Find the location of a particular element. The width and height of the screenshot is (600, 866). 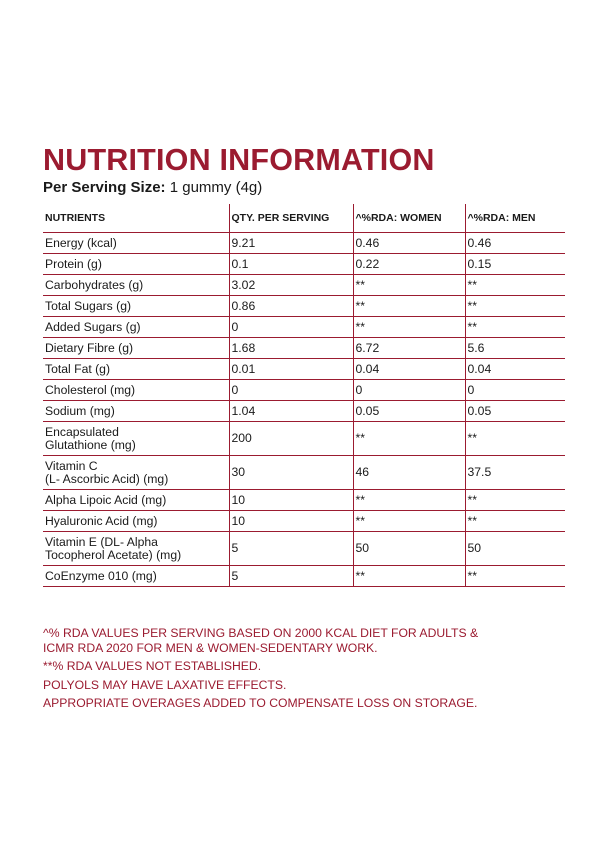

nutrient-name: Encapsulated Glutathione (mg) is located at coordinates (136, 438).